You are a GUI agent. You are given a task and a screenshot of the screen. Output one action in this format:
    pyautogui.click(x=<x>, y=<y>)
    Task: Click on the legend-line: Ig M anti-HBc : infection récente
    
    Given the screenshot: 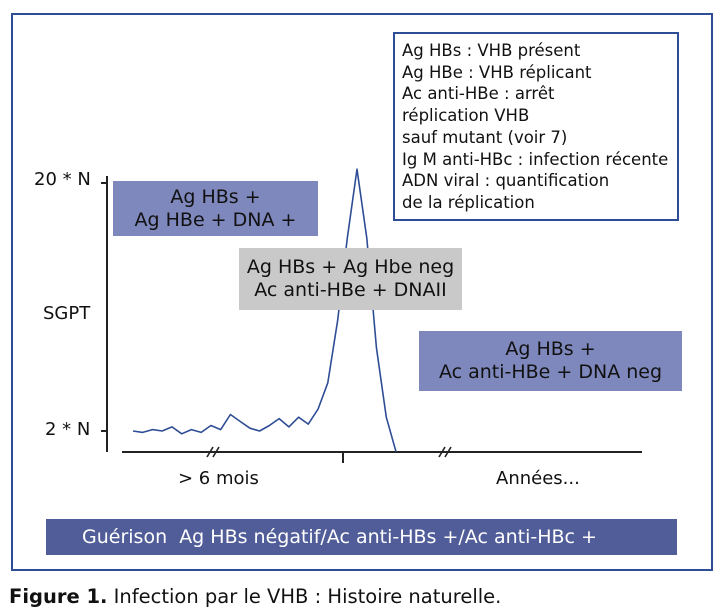 What is the action you would take?
    pyautogui.click(x=535, y=159)
    